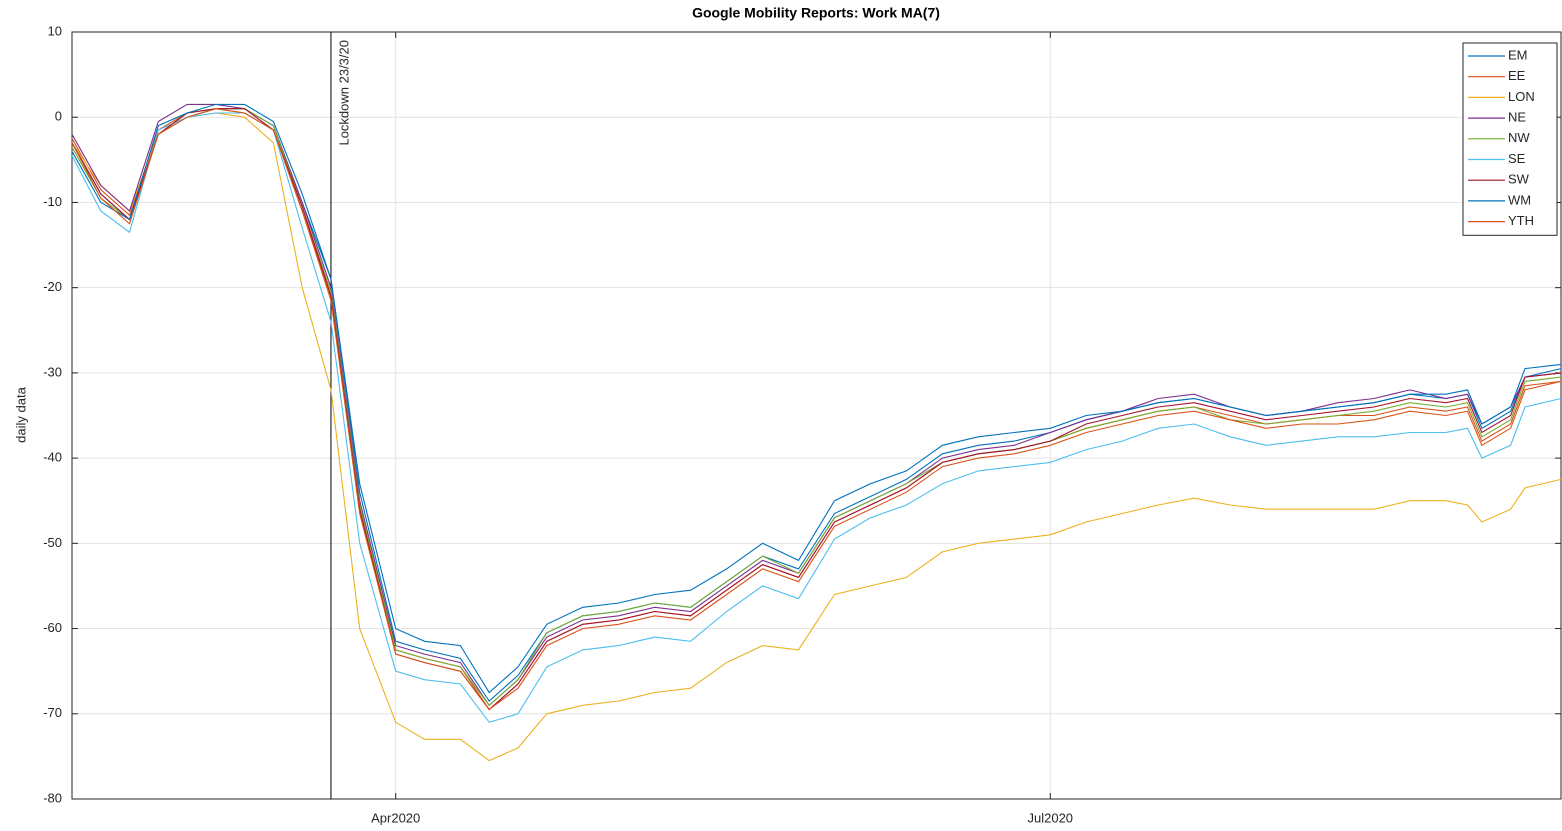 This screenshot has width=1562, height=831. I want to click on y-tick-label: -80, so click(52, 797).